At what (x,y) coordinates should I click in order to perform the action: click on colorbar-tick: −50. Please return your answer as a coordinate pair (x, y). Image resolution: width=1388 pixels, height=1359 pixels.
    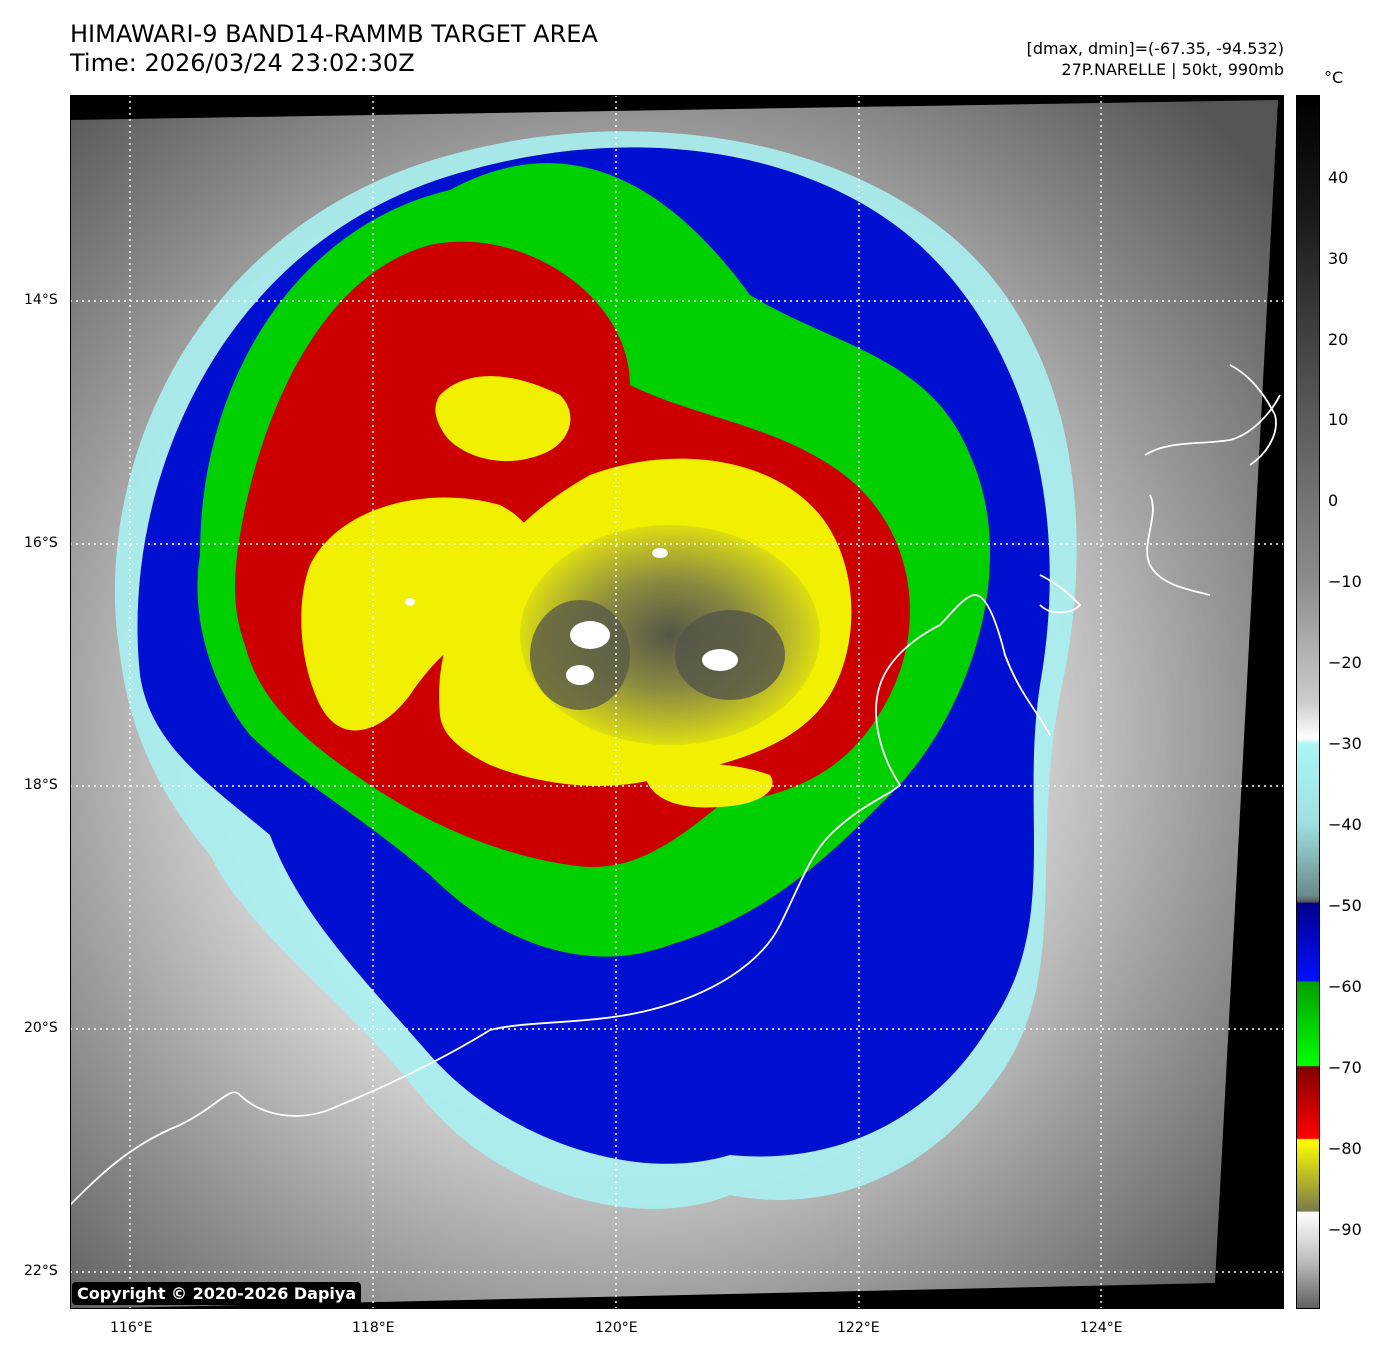
    Looking at the image, I should click on (1345, 905).